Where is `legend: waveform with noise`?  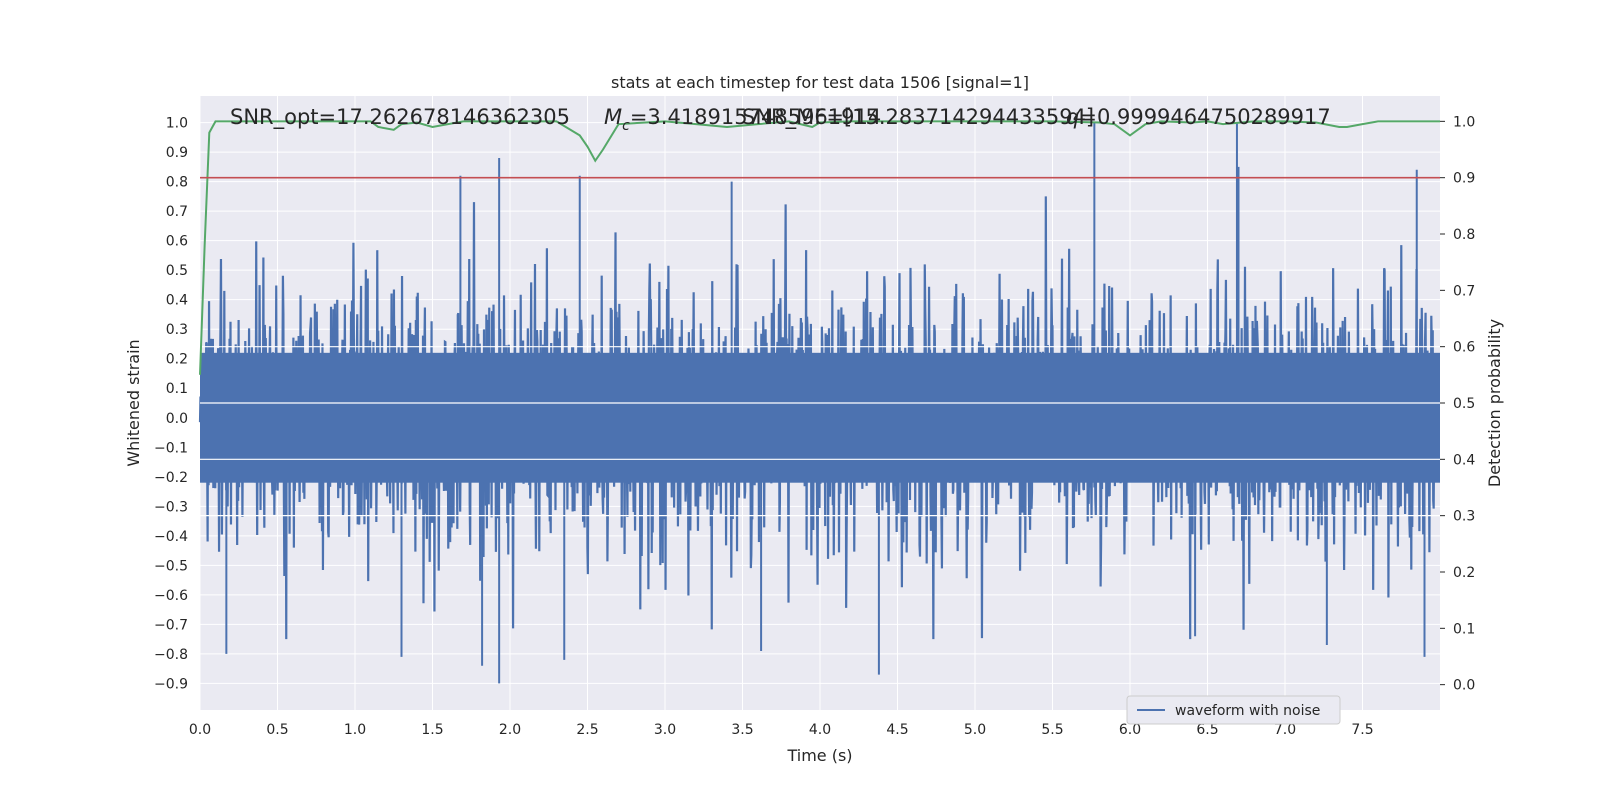 legend: waveform with noise is located at coordinates (1233, 710).